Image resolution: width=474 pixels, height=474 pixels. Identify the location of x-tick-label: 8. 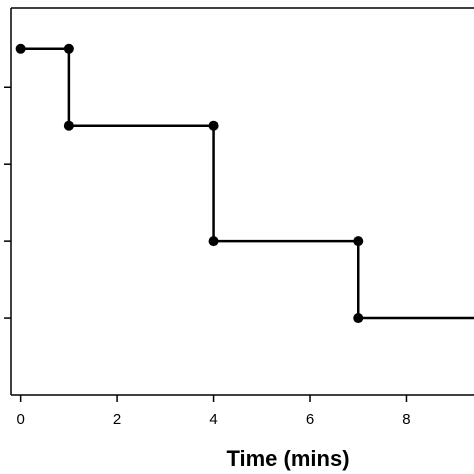
(406, 419).